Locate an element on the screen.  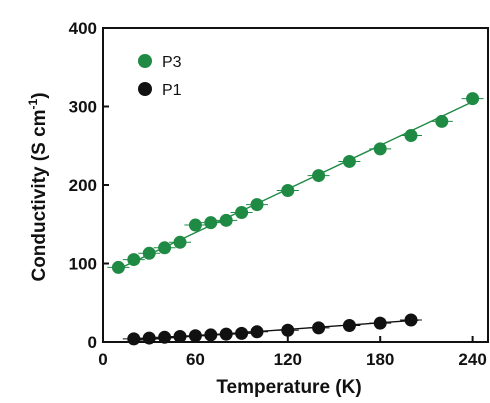
legend-marker-p1 is located at coordinates (145, 89).